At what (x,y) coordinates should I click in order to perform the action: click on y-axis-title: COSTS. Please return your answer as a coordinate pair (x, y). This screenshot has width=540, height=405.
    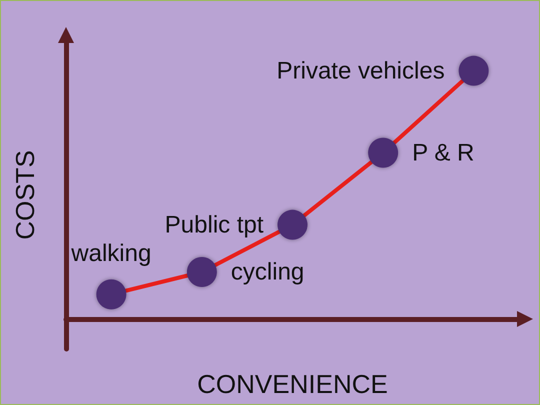
    Looking at the image, I should click on (25, 195).